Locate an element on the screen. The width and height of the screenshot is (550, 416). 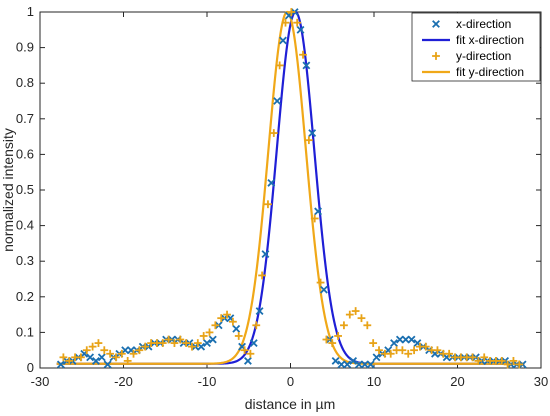
y-tick-label: 0.2 is located at coordinates (25, 296).